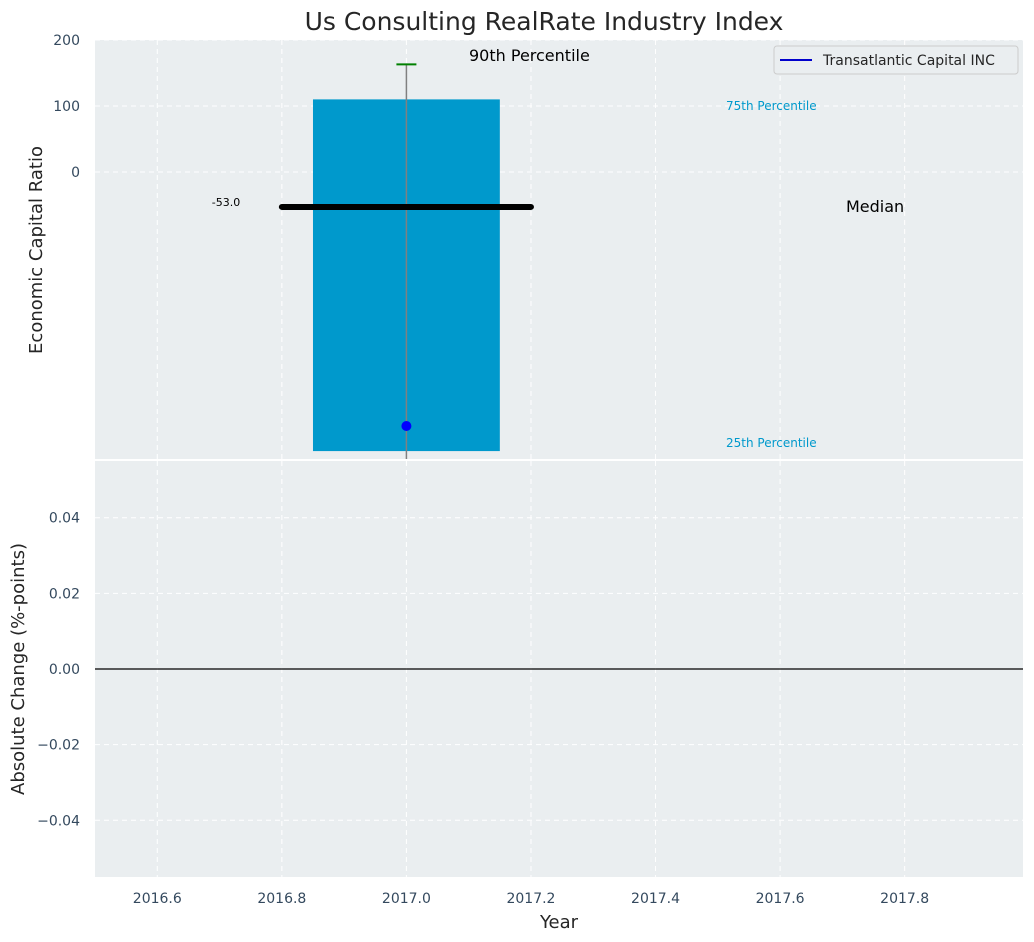 This screenshot has height=942, width=1034. I want to click on bottom-y-ticks: −0.04 −0.02 0.00 0.02 0.04, so click(58, 670).